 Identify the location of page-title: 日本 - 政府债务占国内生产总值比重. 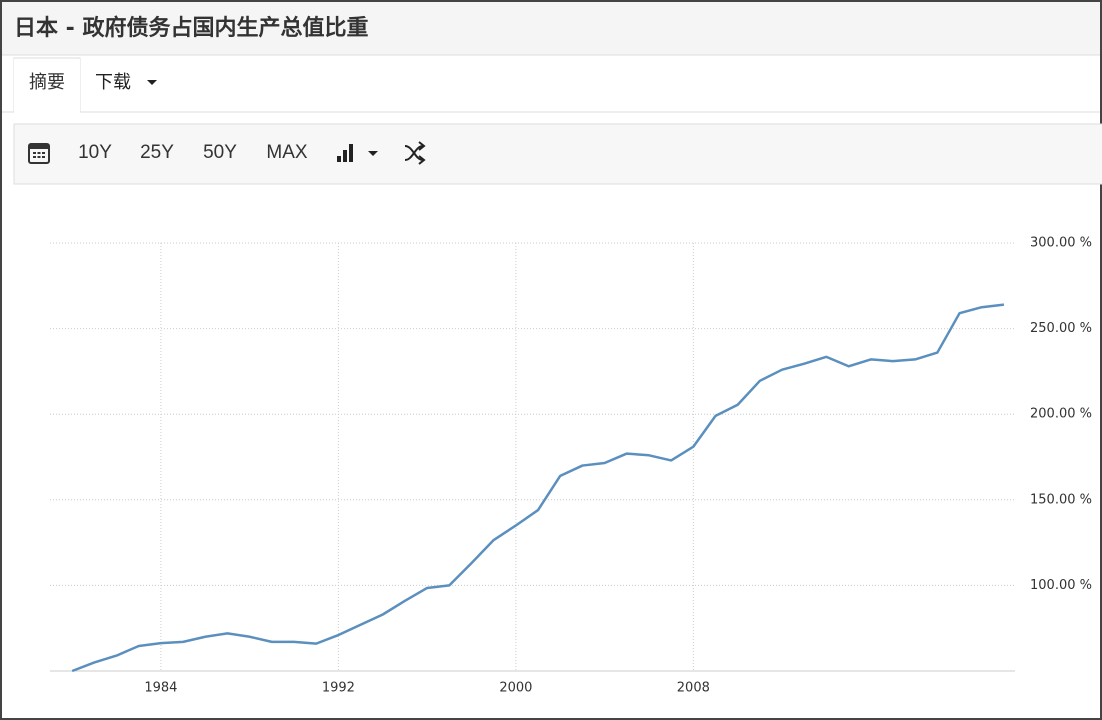
(191, 28).